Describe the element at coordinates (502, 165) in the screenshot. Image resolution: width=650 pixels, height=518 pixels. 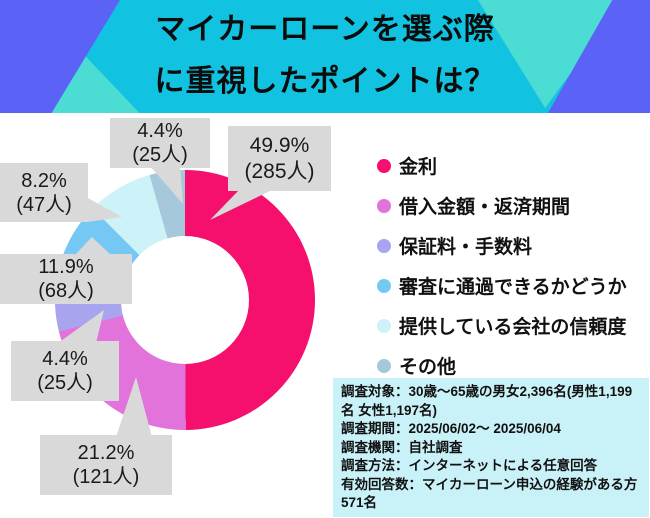
I see `legend-item-kinri: 金利` at that location.